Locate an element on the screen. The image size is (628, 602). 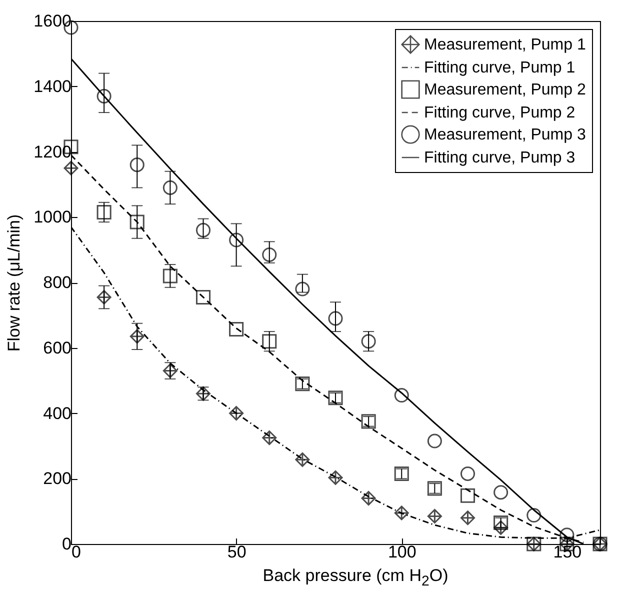
legend-label: Fitting curve, Pump 1 is located at coordinates (500, 68).